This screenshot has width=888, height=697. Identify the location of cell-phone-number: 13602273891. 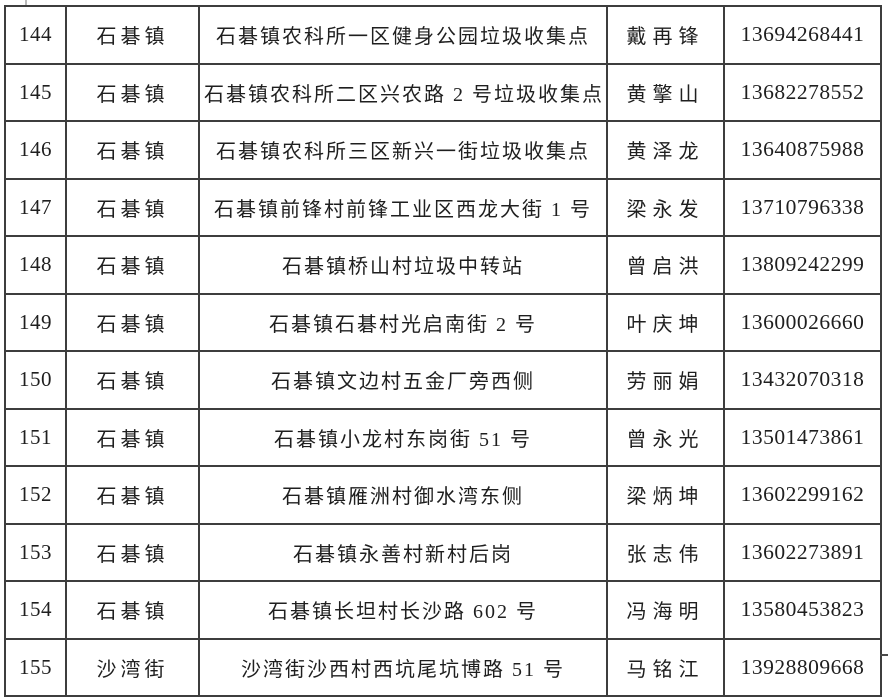
(802, 552).